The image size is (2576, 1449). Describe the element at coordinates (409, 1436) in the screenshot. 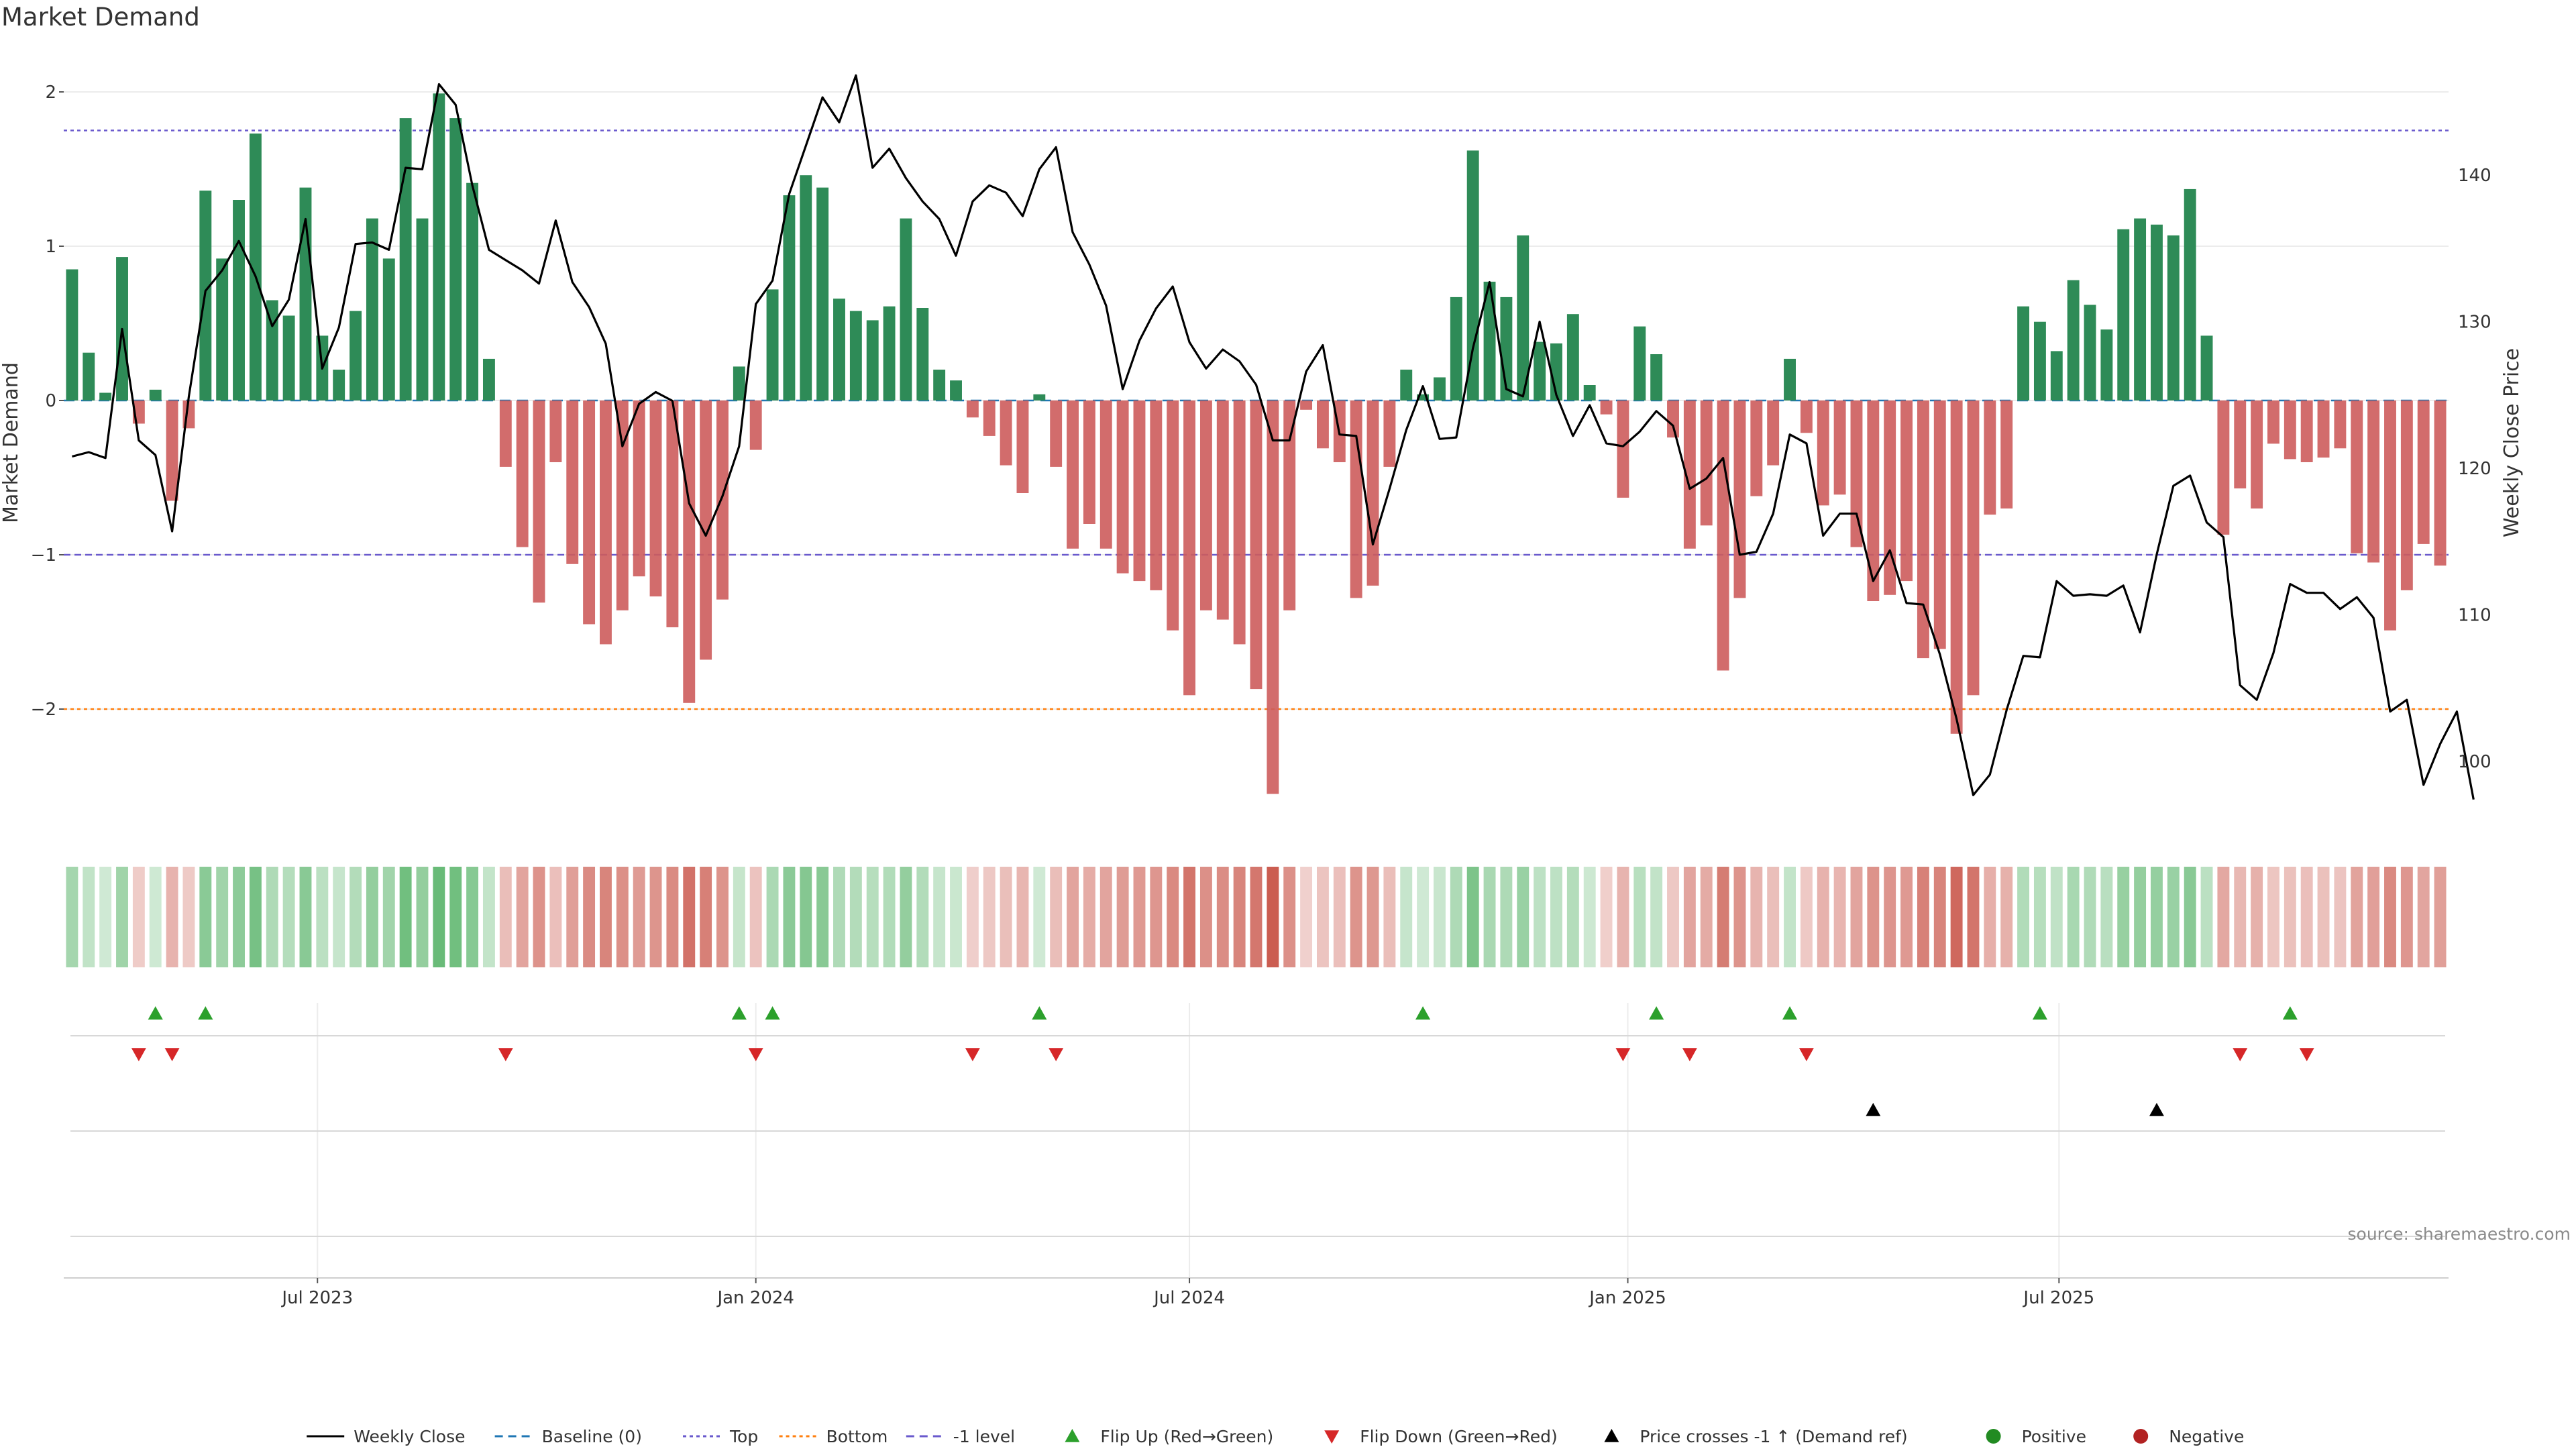

I see `legend-label: Weekly Close` at that location.